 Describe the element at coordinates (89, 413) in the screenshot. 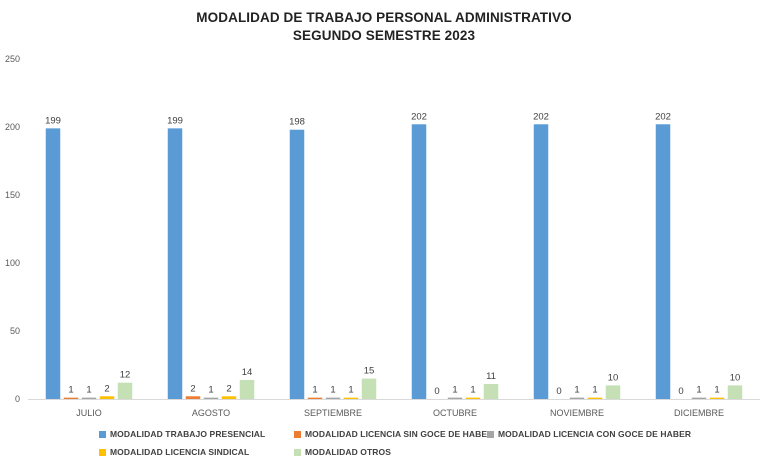

I see `x-tick-label: JULIO` at that location.